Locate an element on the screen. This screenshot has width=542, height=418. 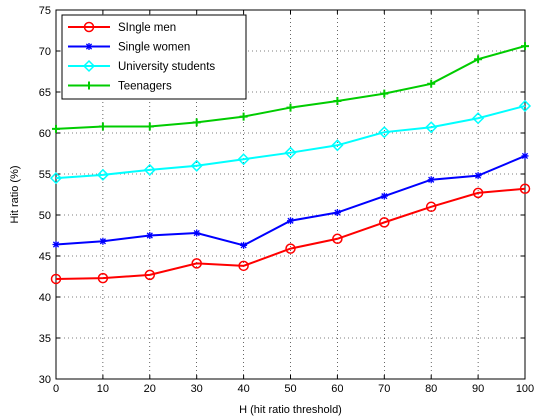
legend-item: Teenagers is located at coordinates (120, 87).